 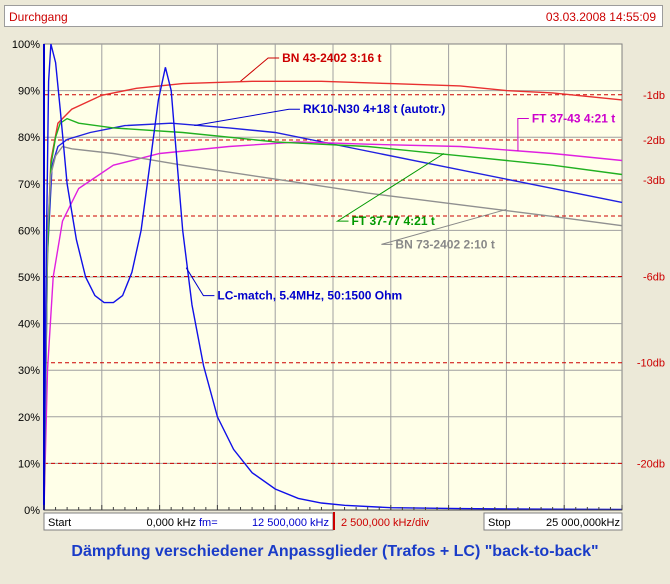 What do you see at coordinates (171, 523) in the screenshot?
I see `start-value: 0,000 kHz` at bounding box center [171, 523].